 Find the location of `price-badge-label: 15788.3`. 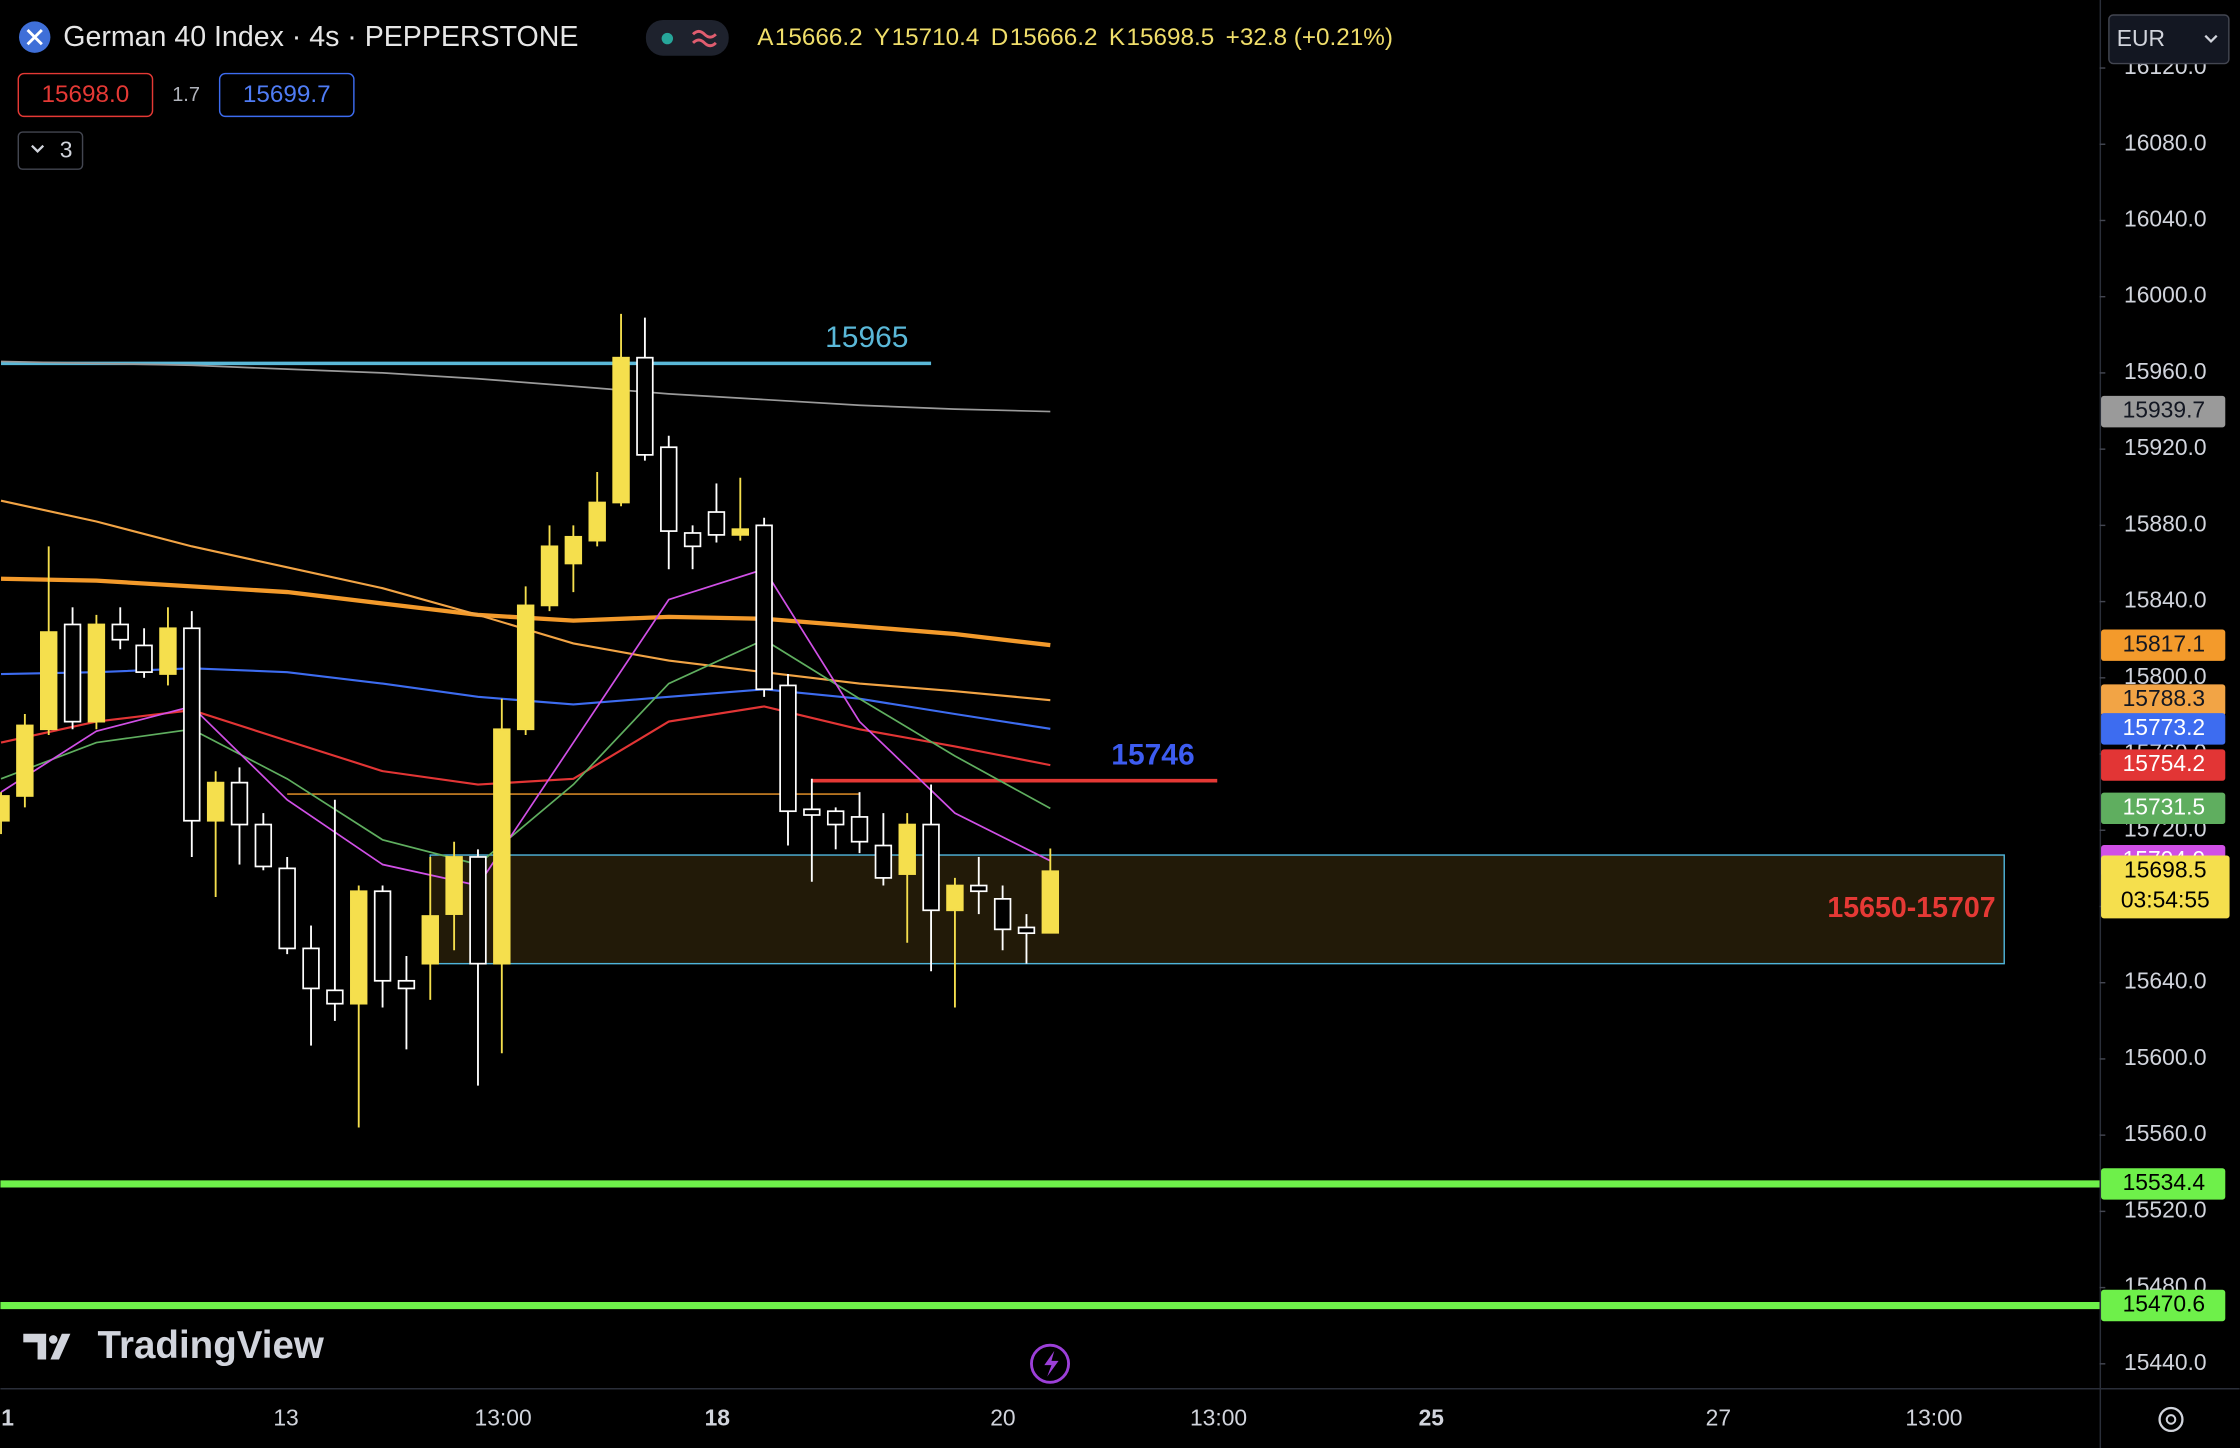

price-badge-label: 15788.3 is located at coordinates (2164, 698).